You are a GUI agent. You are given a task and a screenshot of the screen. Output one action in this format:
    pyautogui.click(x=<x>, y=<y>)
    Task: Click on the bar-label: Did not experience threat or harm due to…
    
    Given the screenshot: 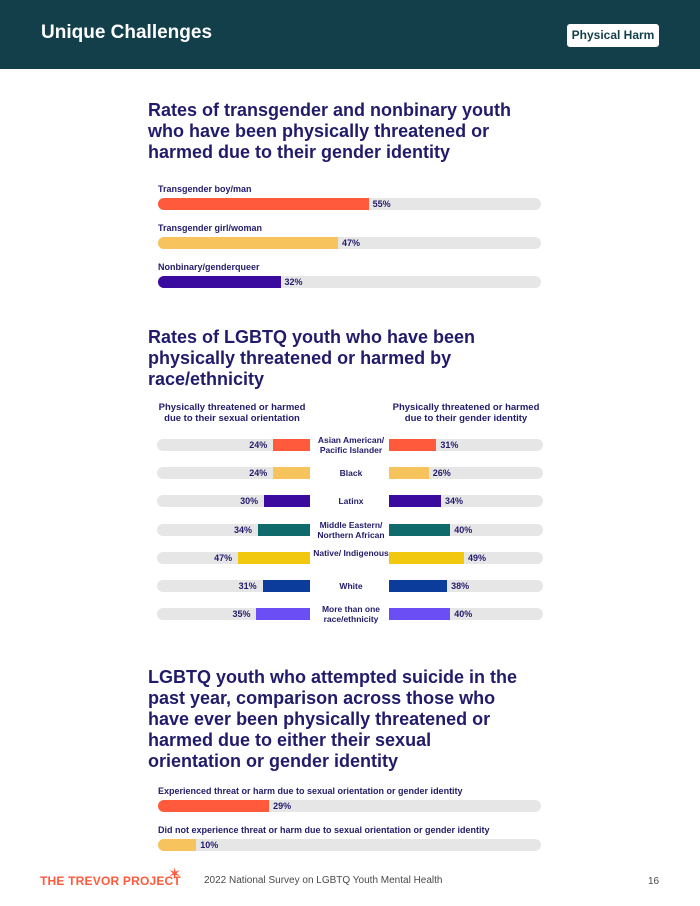 What is the action you would take?
    pyautogui.click(x=324, y=830)
    